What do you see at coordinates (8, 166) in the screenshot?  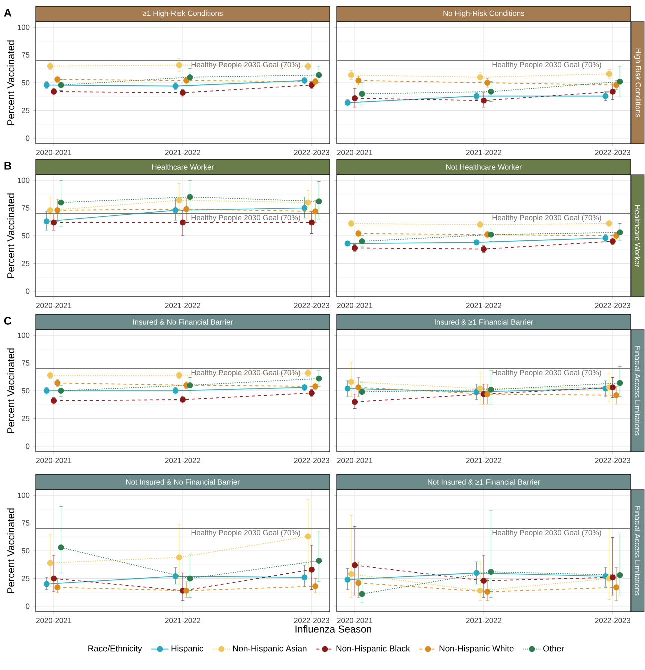 I see `text: B` at bounding box center [8, 166].